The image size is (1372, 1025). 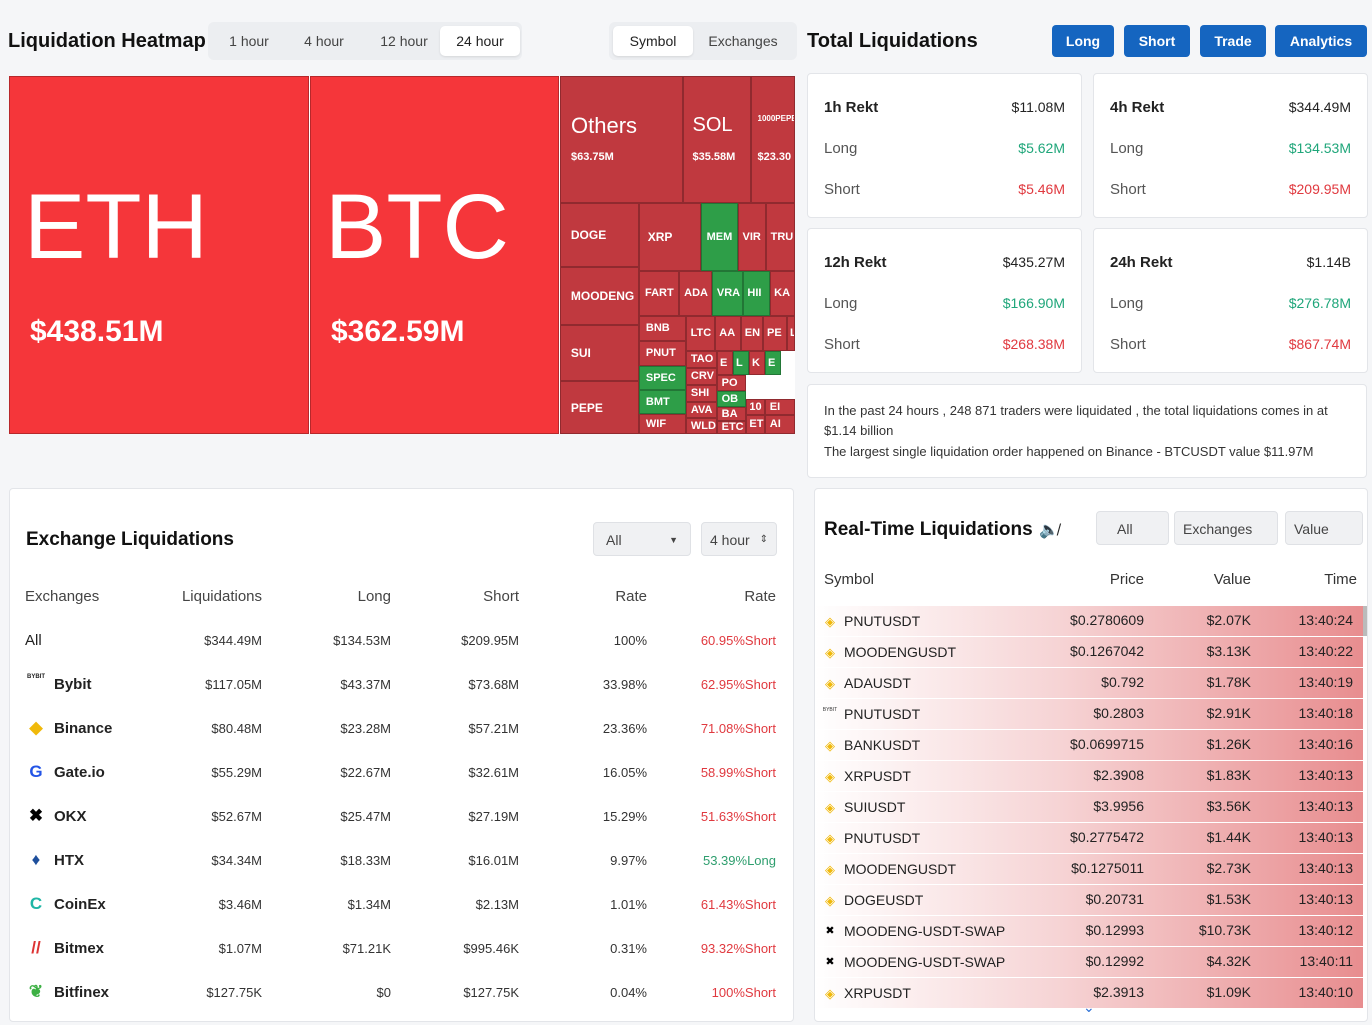 What do you see at coordinates (780, 237) in the screenshot?
I see `heatmap-tile: TRU` at bounding box center [780, 237].